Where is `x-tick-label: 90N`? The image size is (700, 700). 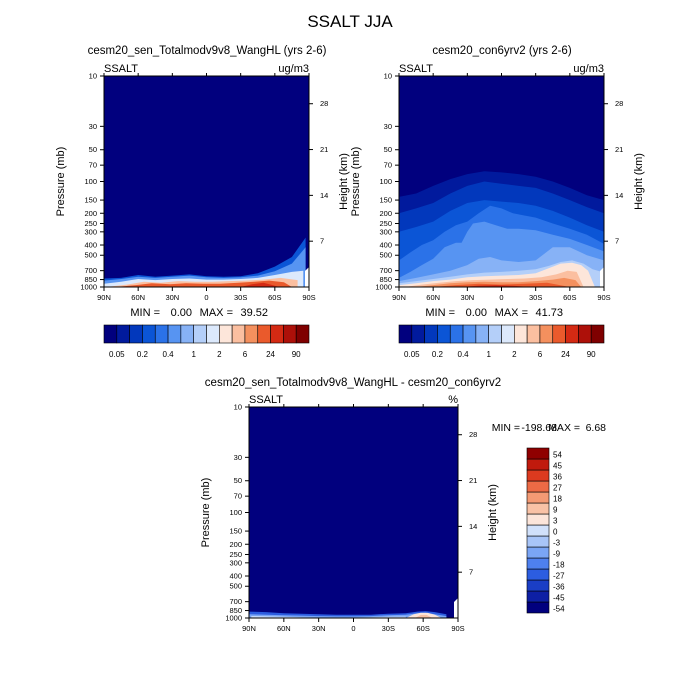
x-tick-label: 90N is located at coordinates (104, 297).